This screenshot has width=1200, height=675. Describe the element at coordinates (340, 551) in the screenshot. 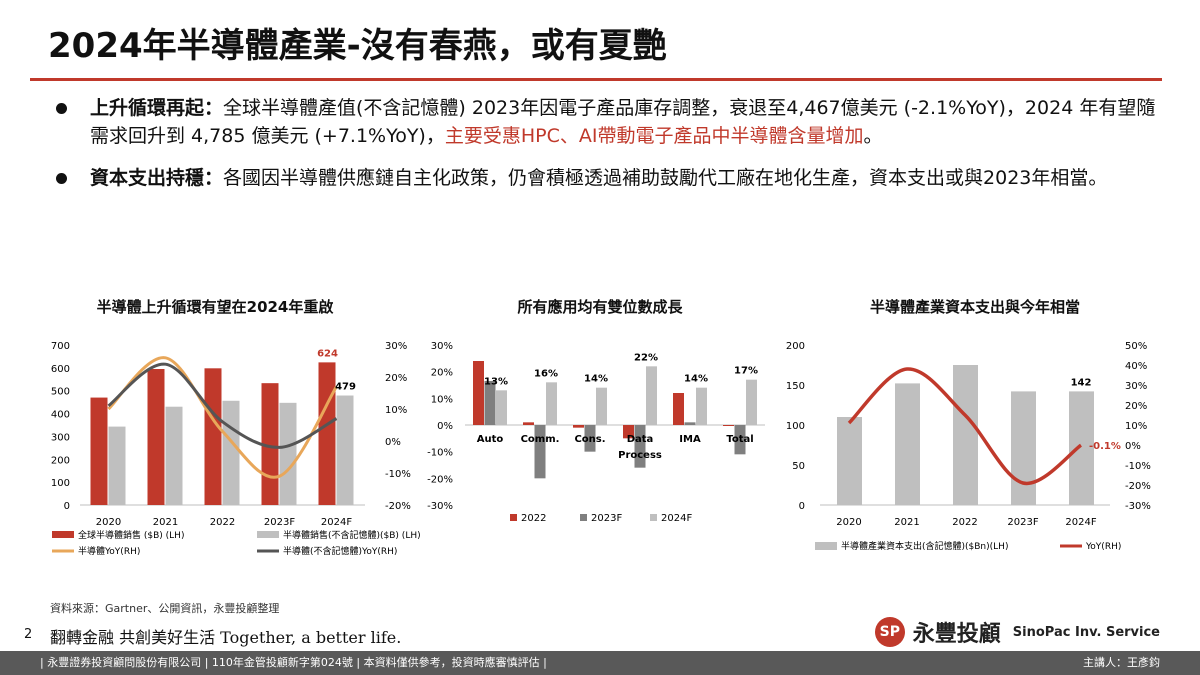

I see `legend-label: 半導體(不含記憶體)YoY(RH)` at that location.